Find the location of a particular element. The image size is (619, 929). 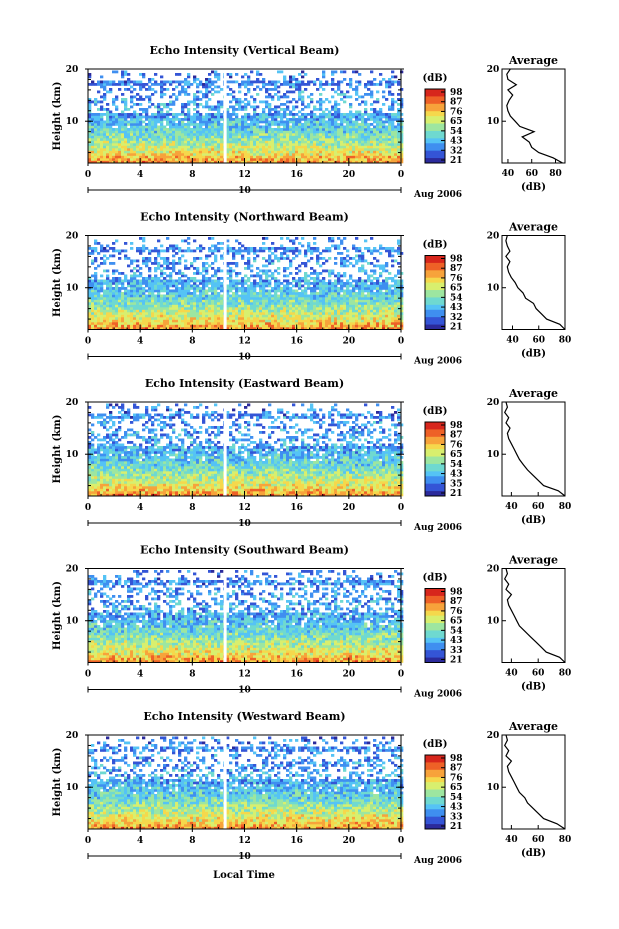

panel-title: Echo Intensity (Northward Beam) is located at coordinates (244, 217).